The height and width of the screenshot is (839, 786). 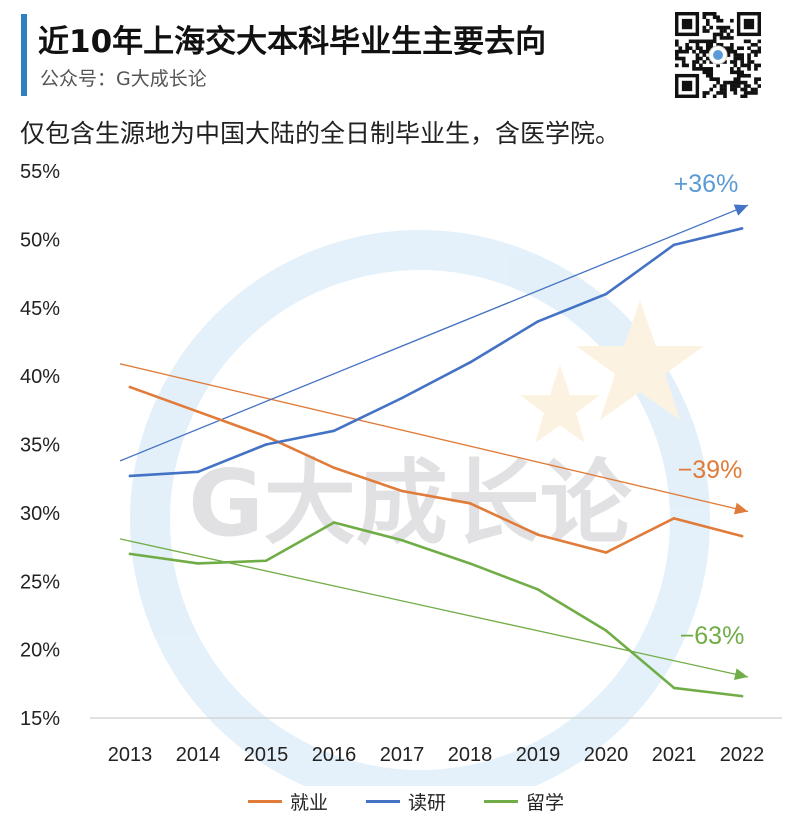 What do you see at coordinates (40, 377) in the screenshot?
I see `y-tick-label: 40%` at bounding box center [40, 377].